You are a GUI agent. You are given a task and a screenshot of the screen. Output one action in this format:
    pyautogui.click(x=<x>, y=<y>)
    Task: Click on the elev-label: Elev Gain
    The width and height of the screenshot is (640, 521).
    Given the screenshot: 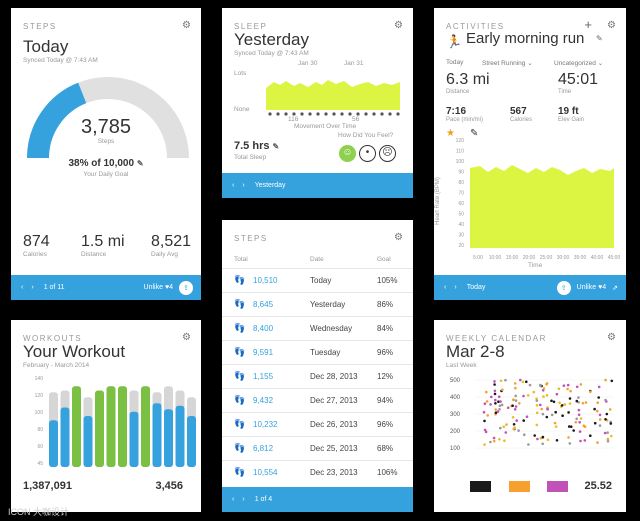 What is the action you would take?
    pyautogui.click(x=571, y=120)
    